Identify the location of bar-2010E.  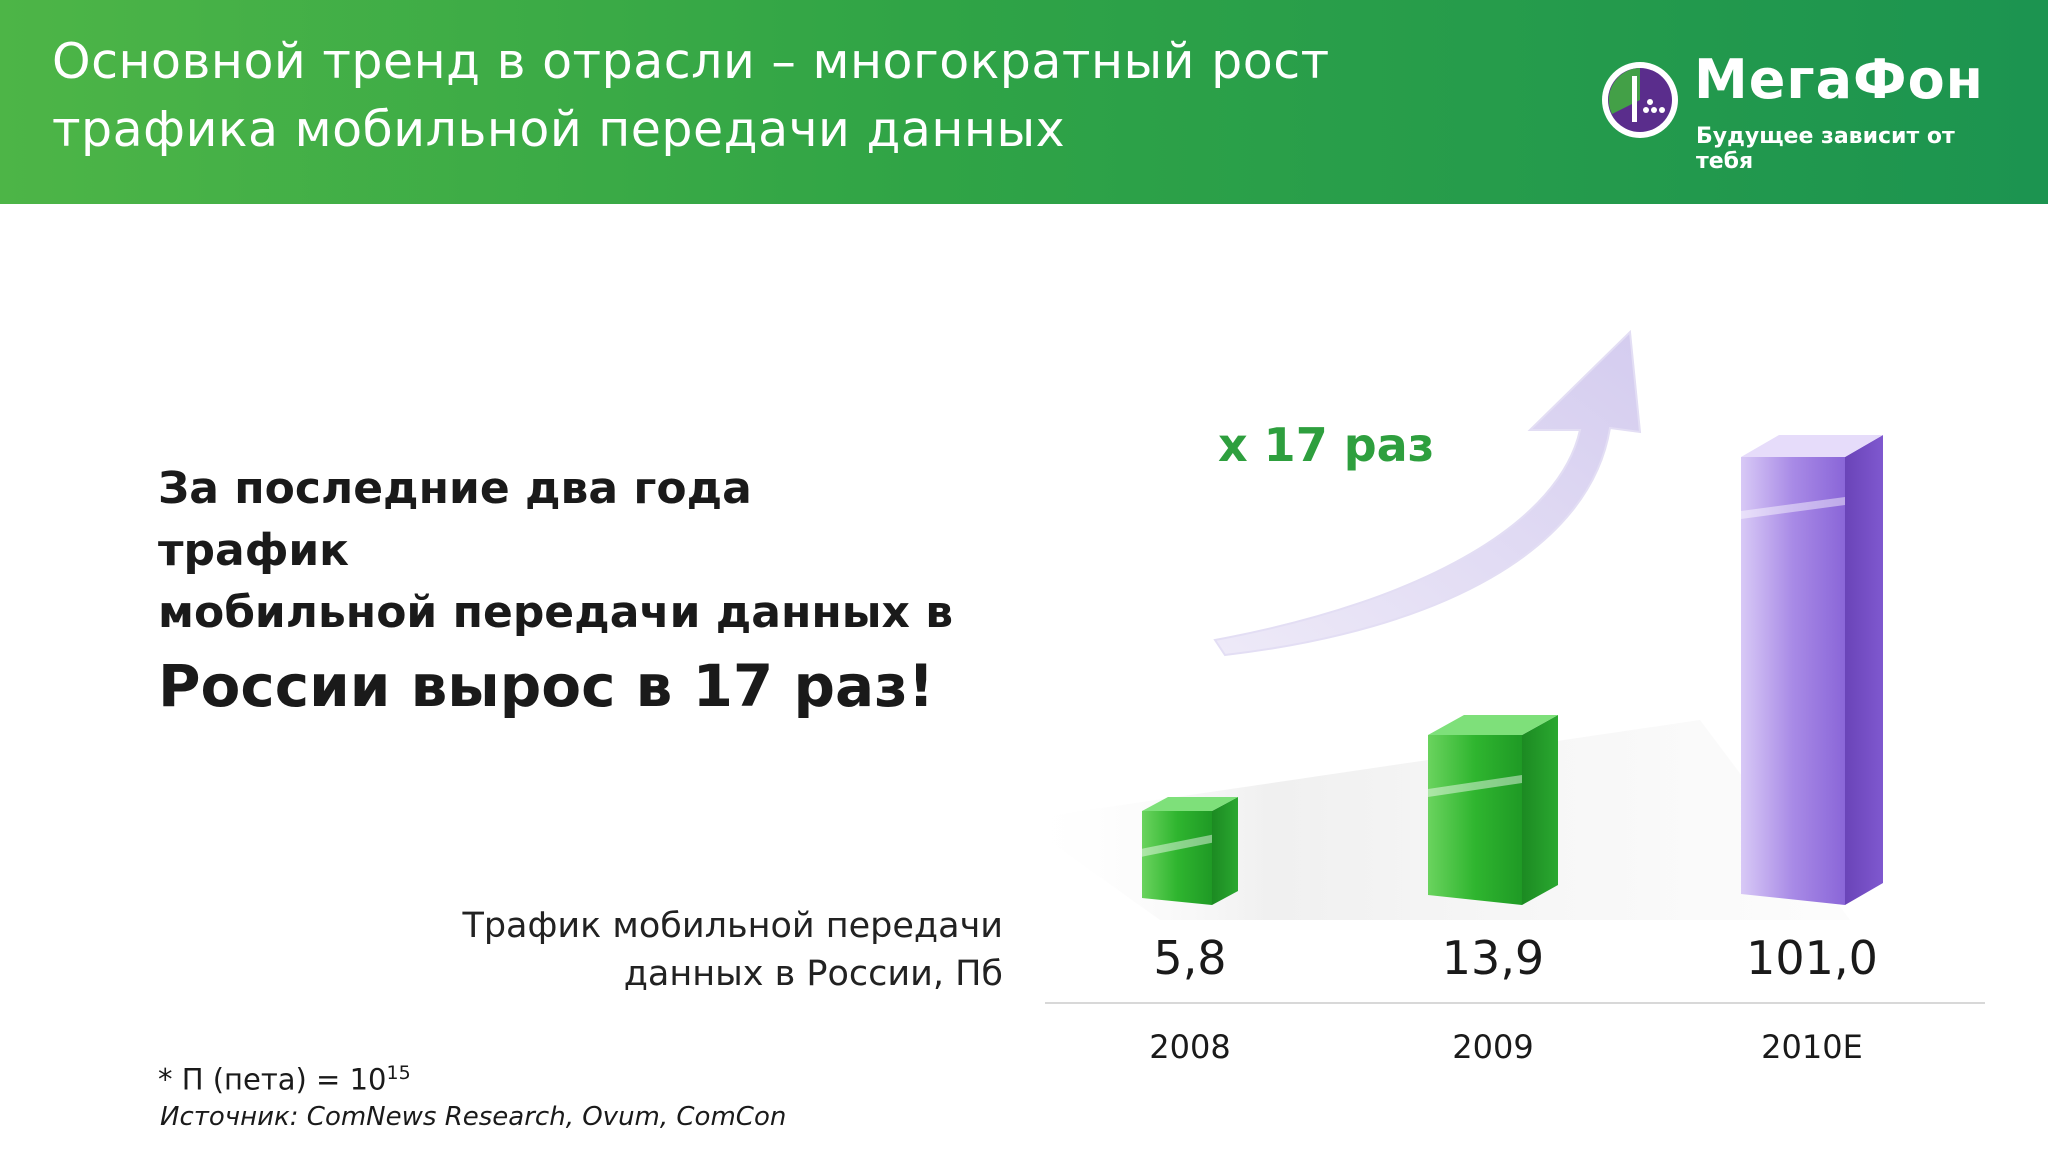
(1812, 670).